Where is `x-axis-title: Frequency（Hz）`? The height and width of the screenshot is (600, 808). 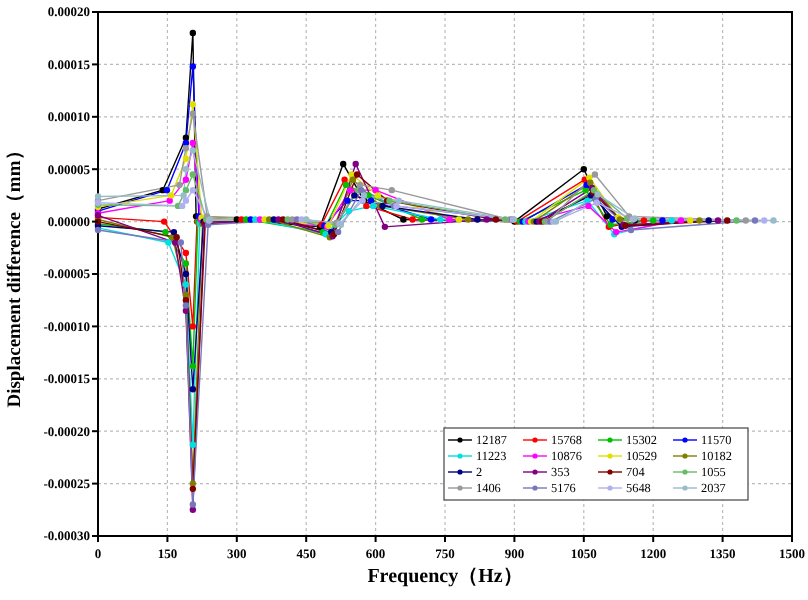
x-axis-title: Frequency（Hz） is located at coordinates (445, 577).